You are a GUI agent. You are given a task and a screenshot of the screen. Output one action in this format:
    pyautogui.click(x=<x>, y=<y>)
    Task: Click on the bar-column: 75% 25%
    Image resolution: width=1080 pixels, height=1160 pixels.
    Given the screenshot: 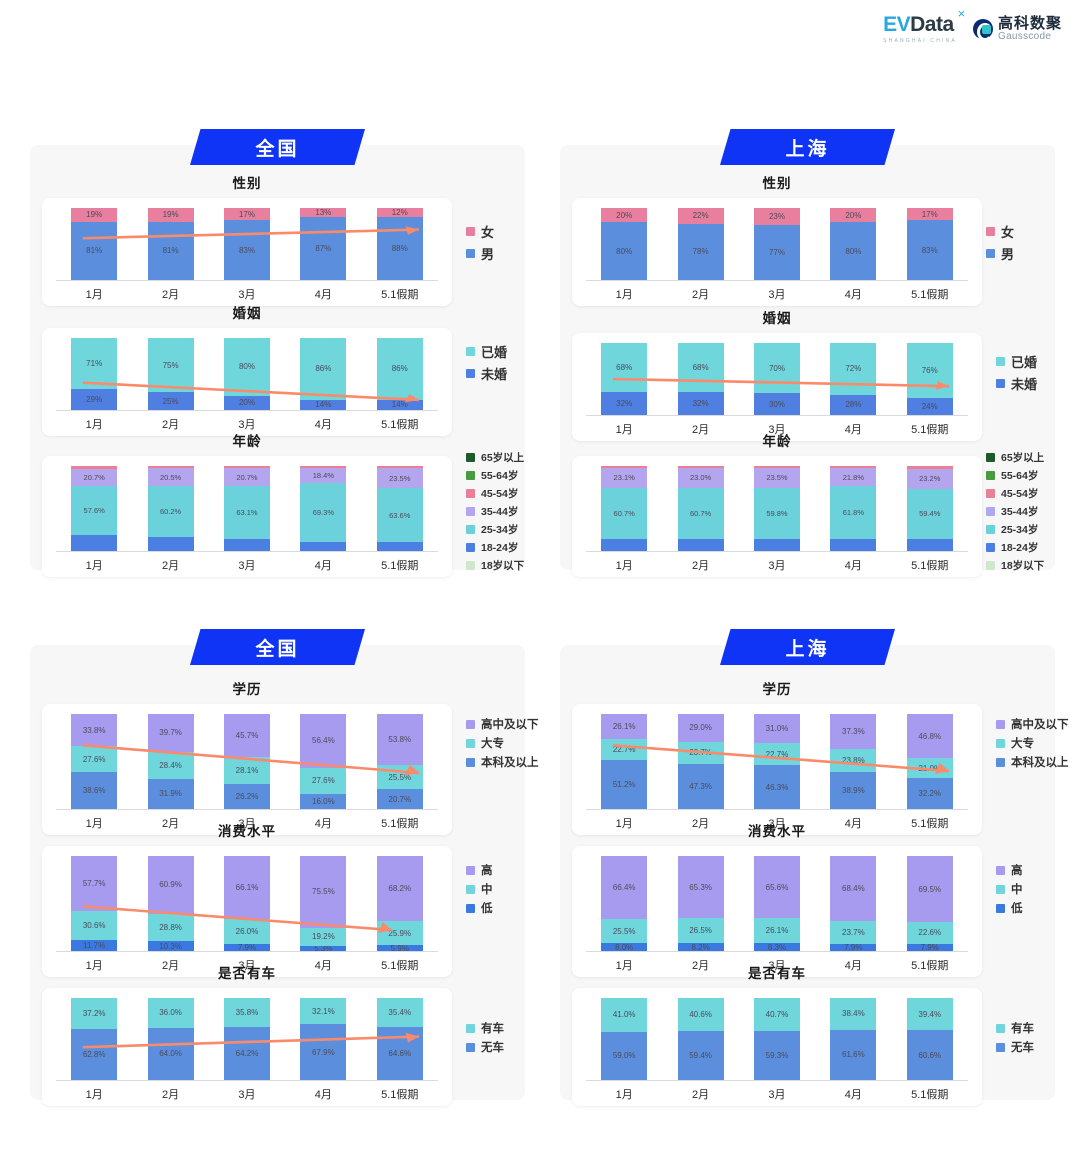 What is the action you would take?
    pyautogui.click(x=170, y=374)
    